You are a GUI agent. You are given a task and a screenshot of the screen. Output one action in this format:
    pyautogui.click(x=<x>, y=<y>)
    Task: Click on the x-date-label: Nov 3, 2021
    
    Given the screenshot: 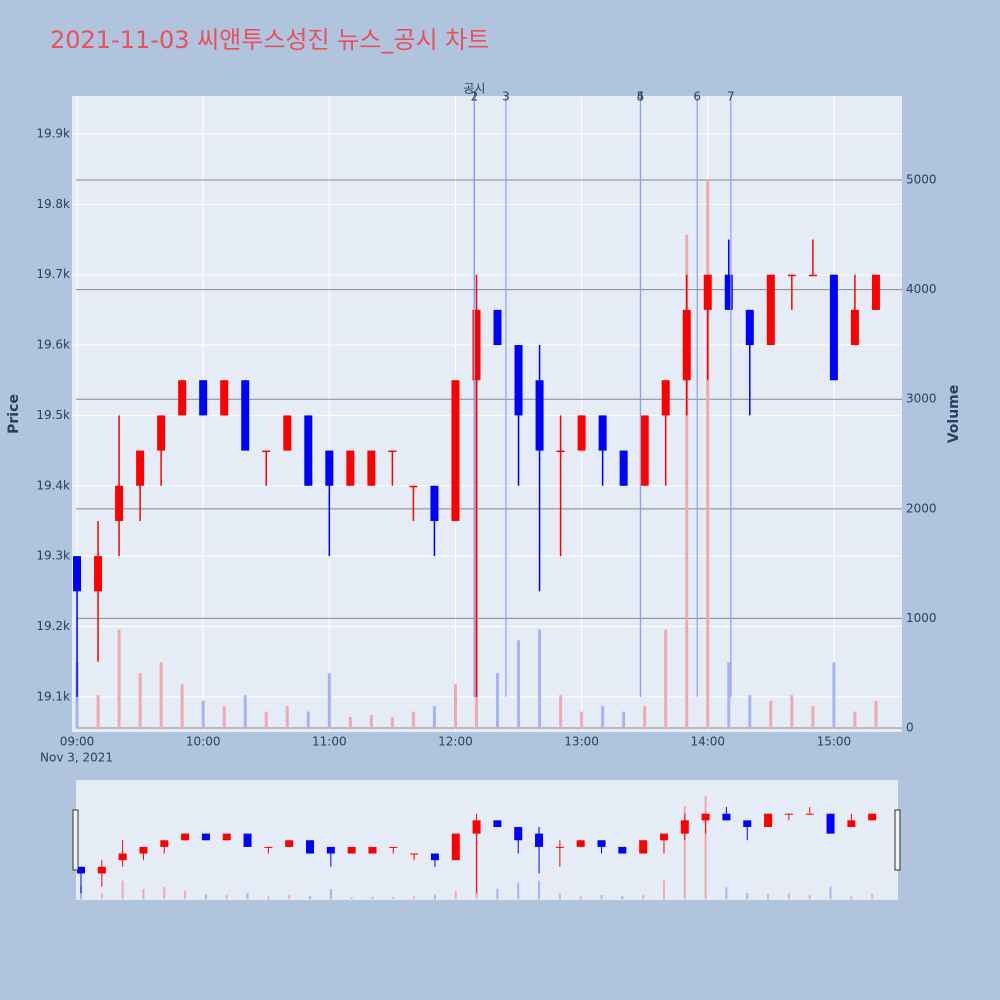 What is the action you would take?
    pyautogui.click(x=76, y=758)
    